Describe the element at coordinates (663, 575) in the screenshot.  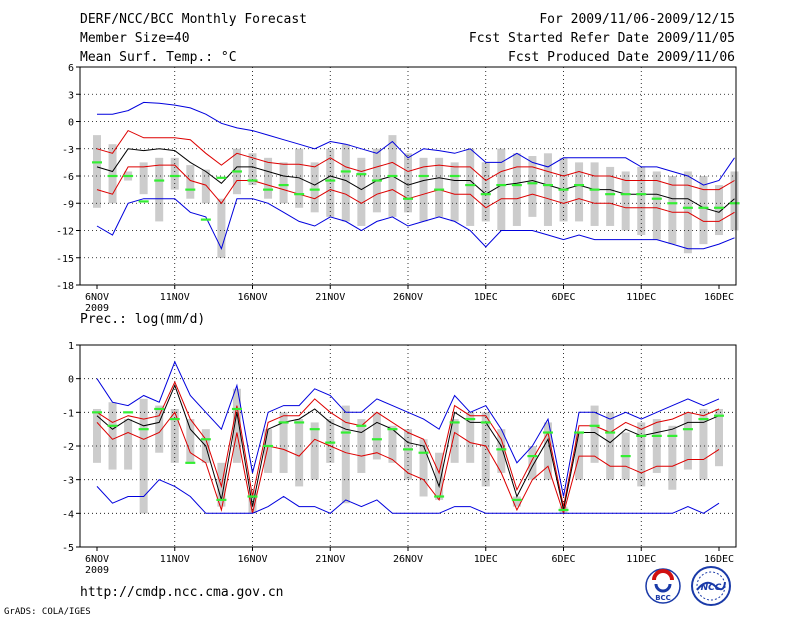
I see `bcc-logo-arc-icon` at that location.